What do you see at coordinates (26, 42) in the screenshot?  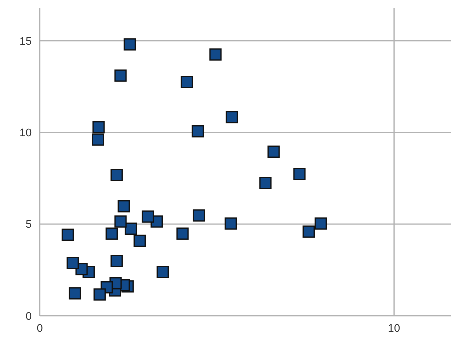 I see `y-tick-label: 15` at bounding box center [26, 42].